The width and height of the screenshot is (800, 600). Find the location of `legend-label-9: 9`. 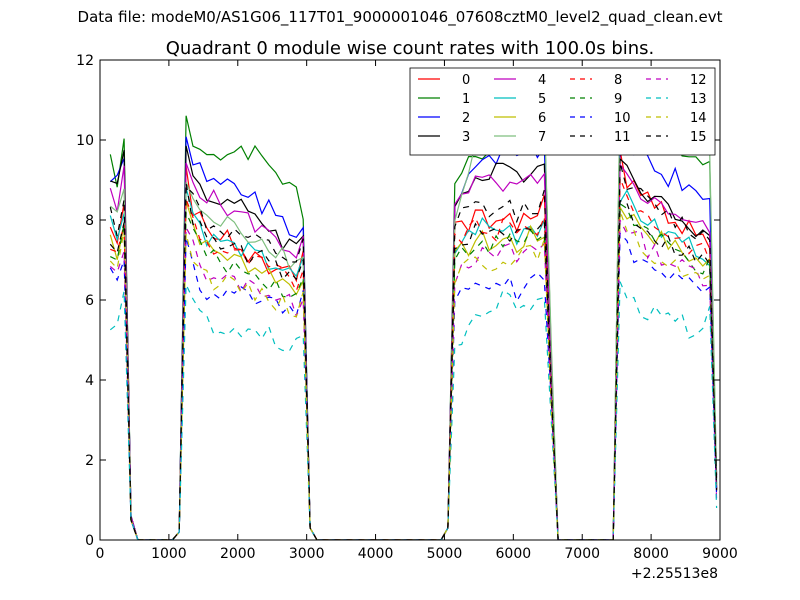

legend-label-9: 9 is located at coordinates (618, 99).